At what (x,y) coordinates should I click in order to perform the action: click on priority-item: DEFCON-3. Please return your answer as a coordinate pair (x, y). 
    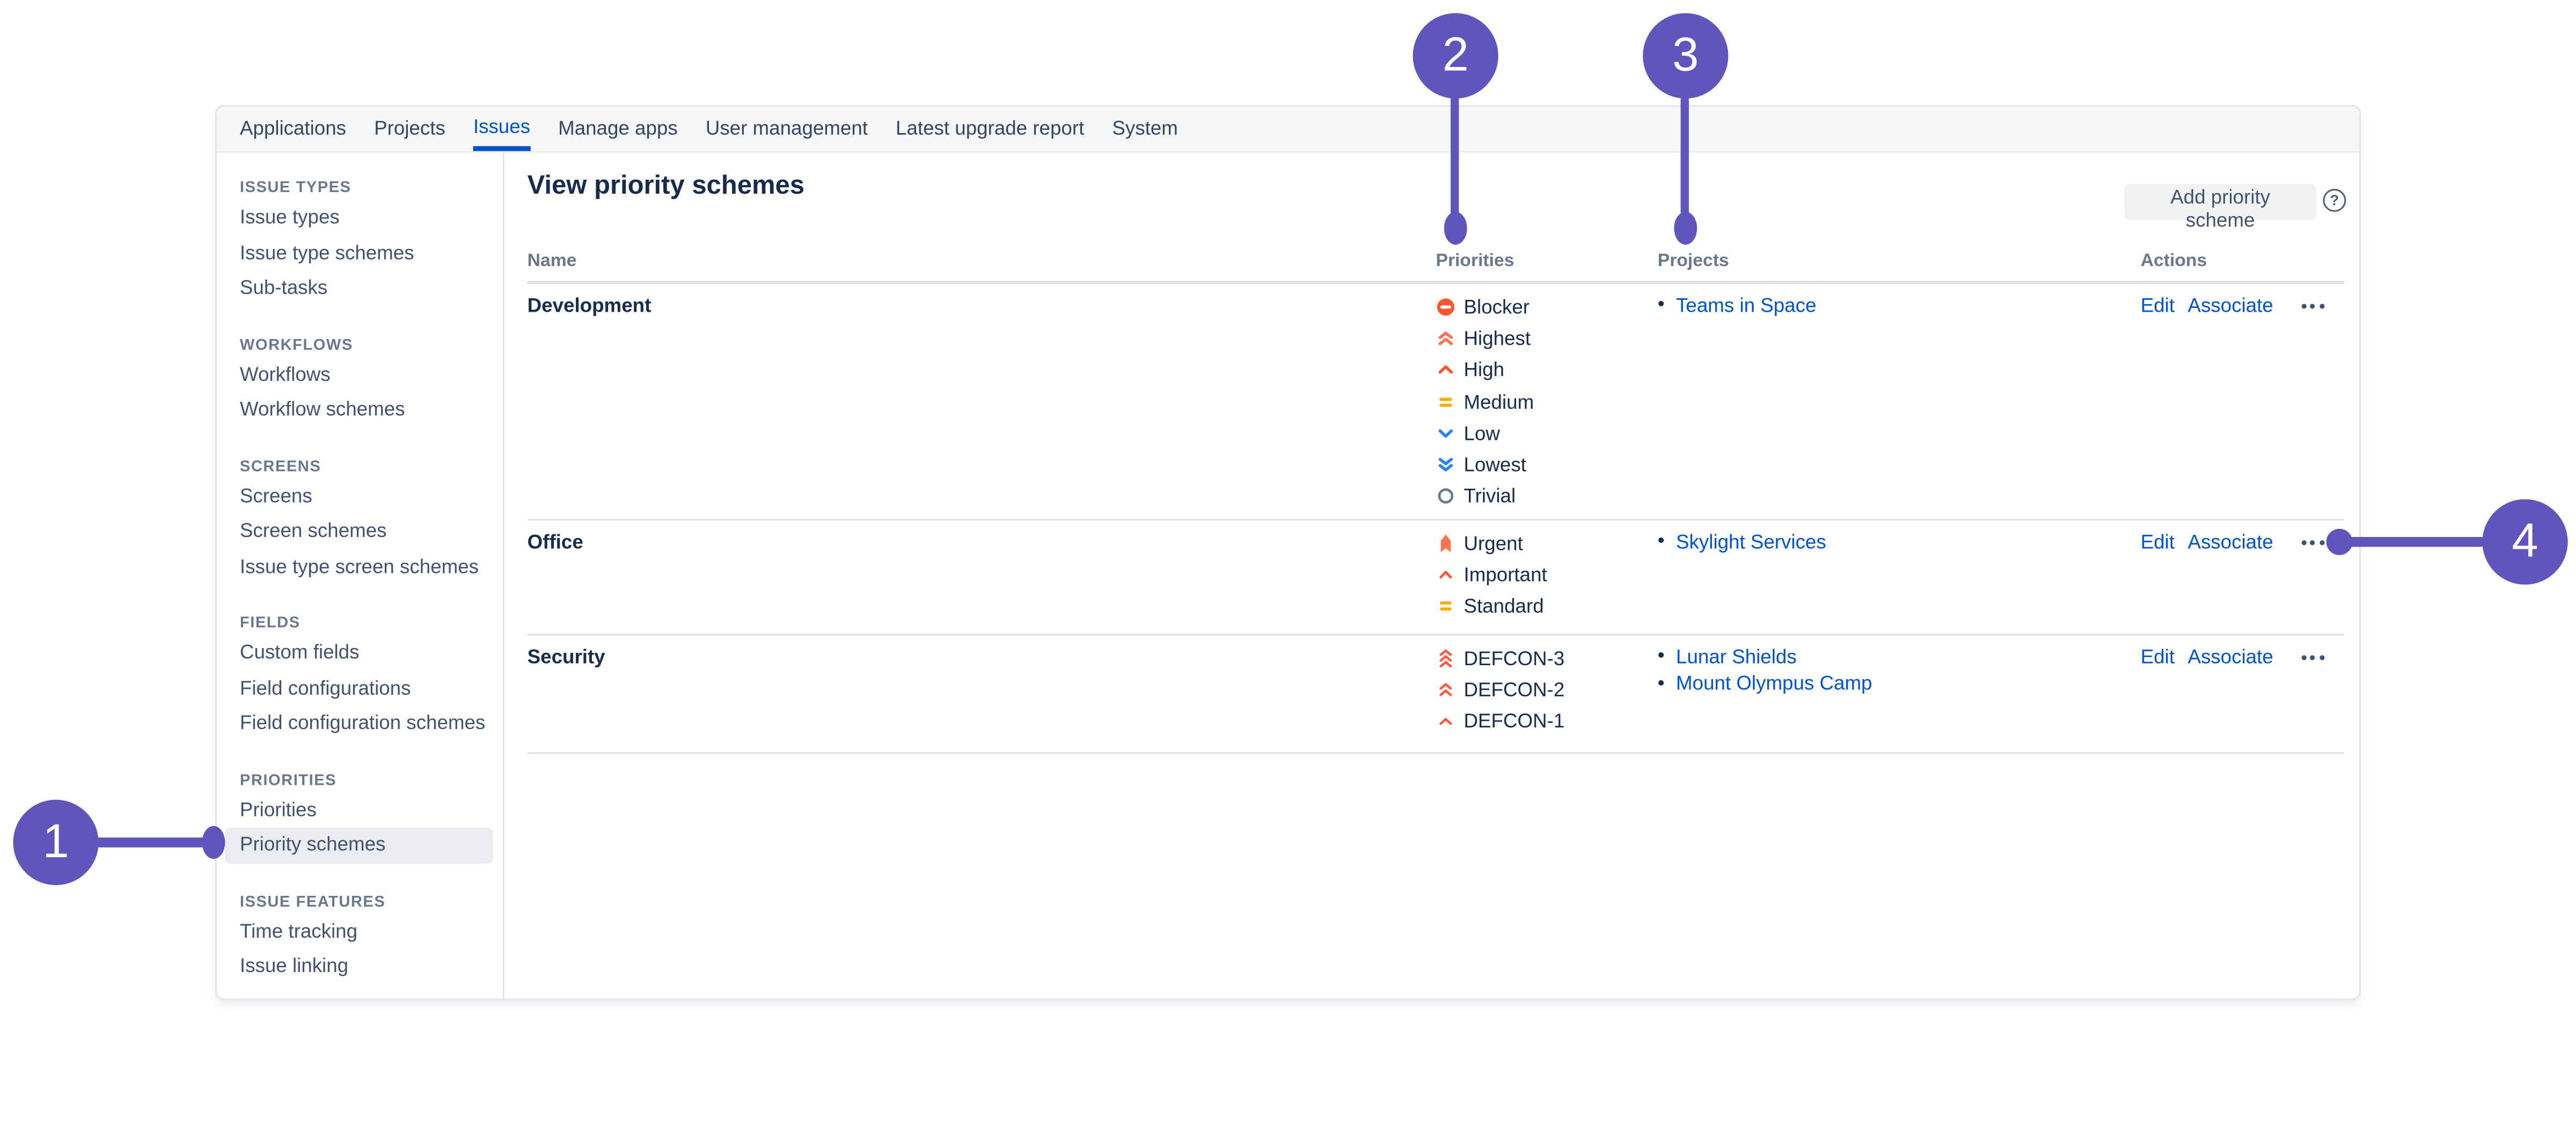
    Looking at the image, I should click on (1546, 658).